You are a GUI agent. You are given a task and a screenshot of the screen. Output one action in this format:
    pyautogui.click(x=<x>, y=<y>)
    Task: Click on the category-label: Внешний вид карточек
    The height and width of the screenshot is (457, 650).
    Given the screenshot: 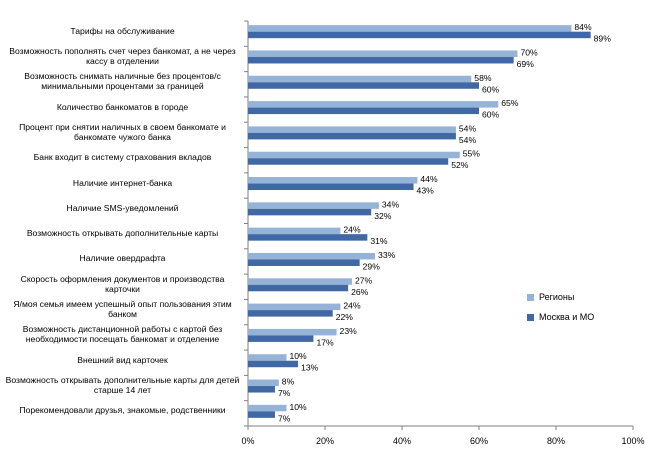 What is the action you would take?
    pyautogui.click(x=122, y=359)
    